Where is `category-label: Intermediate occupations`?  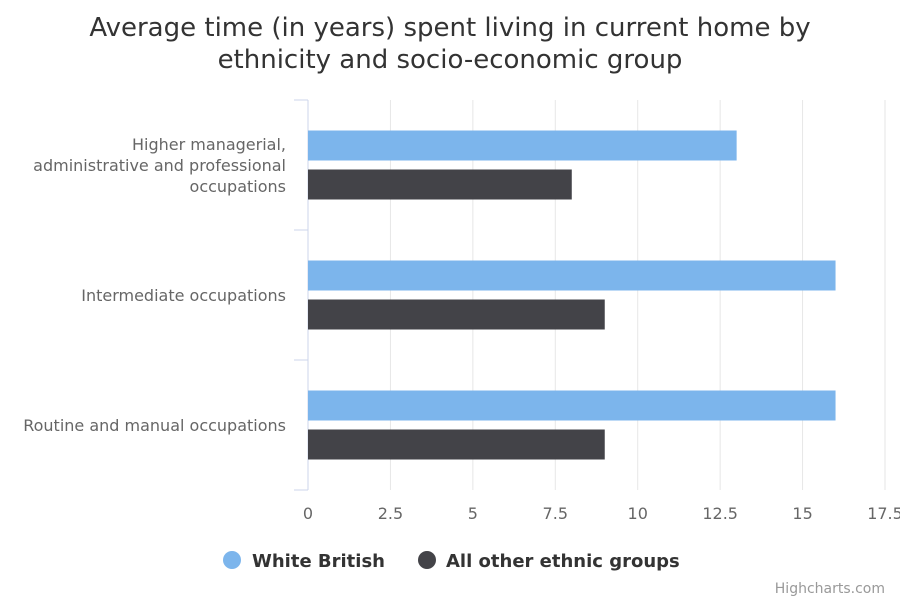 category-label: Intermediate occupations is located at coordinates (183, 295).